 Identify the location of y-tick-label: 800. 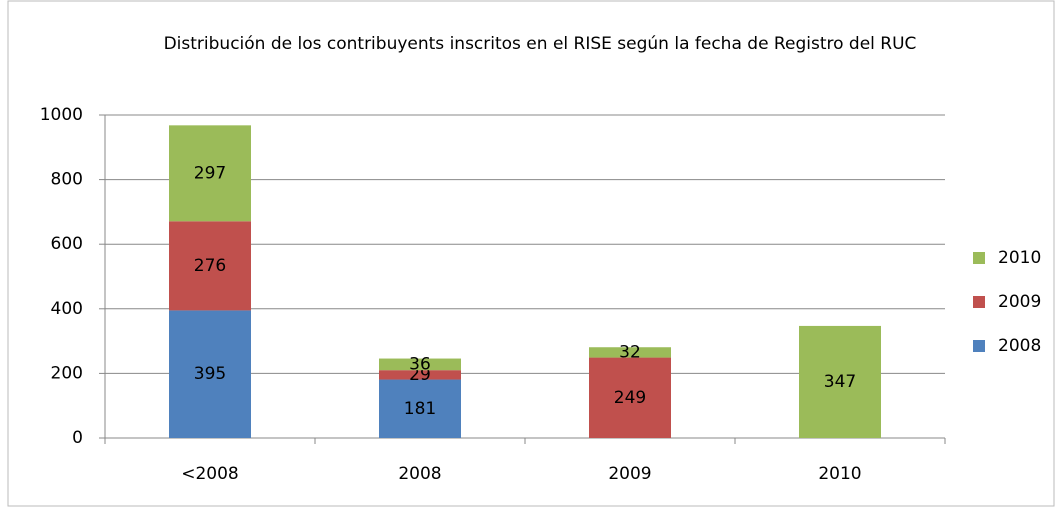
(67, 180).